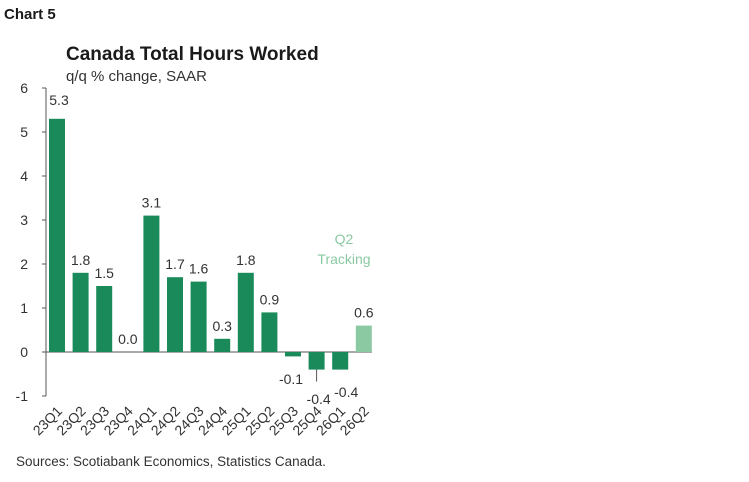  Describe the element at coordinates (291, 379) in the screenshot. I see `data-label-25q3: -0.1` at that location.